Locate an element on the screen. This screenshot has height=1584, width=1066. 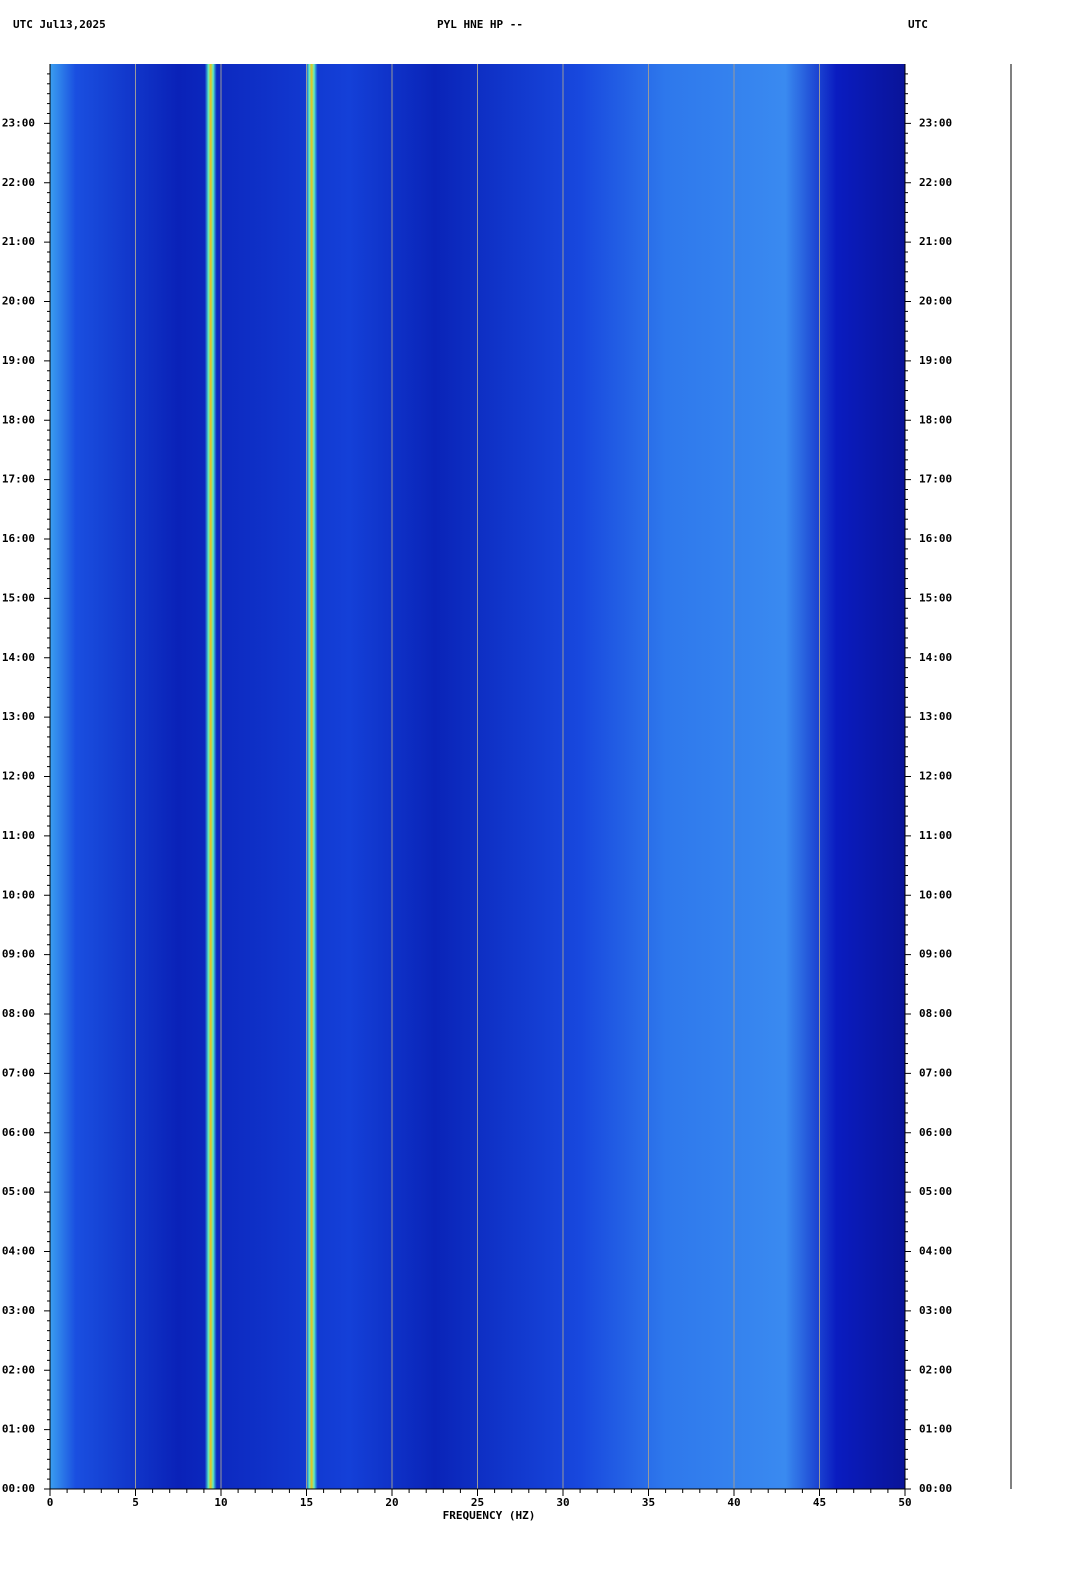
x-tick-label: 50 is located at coordinates (904, 1502).